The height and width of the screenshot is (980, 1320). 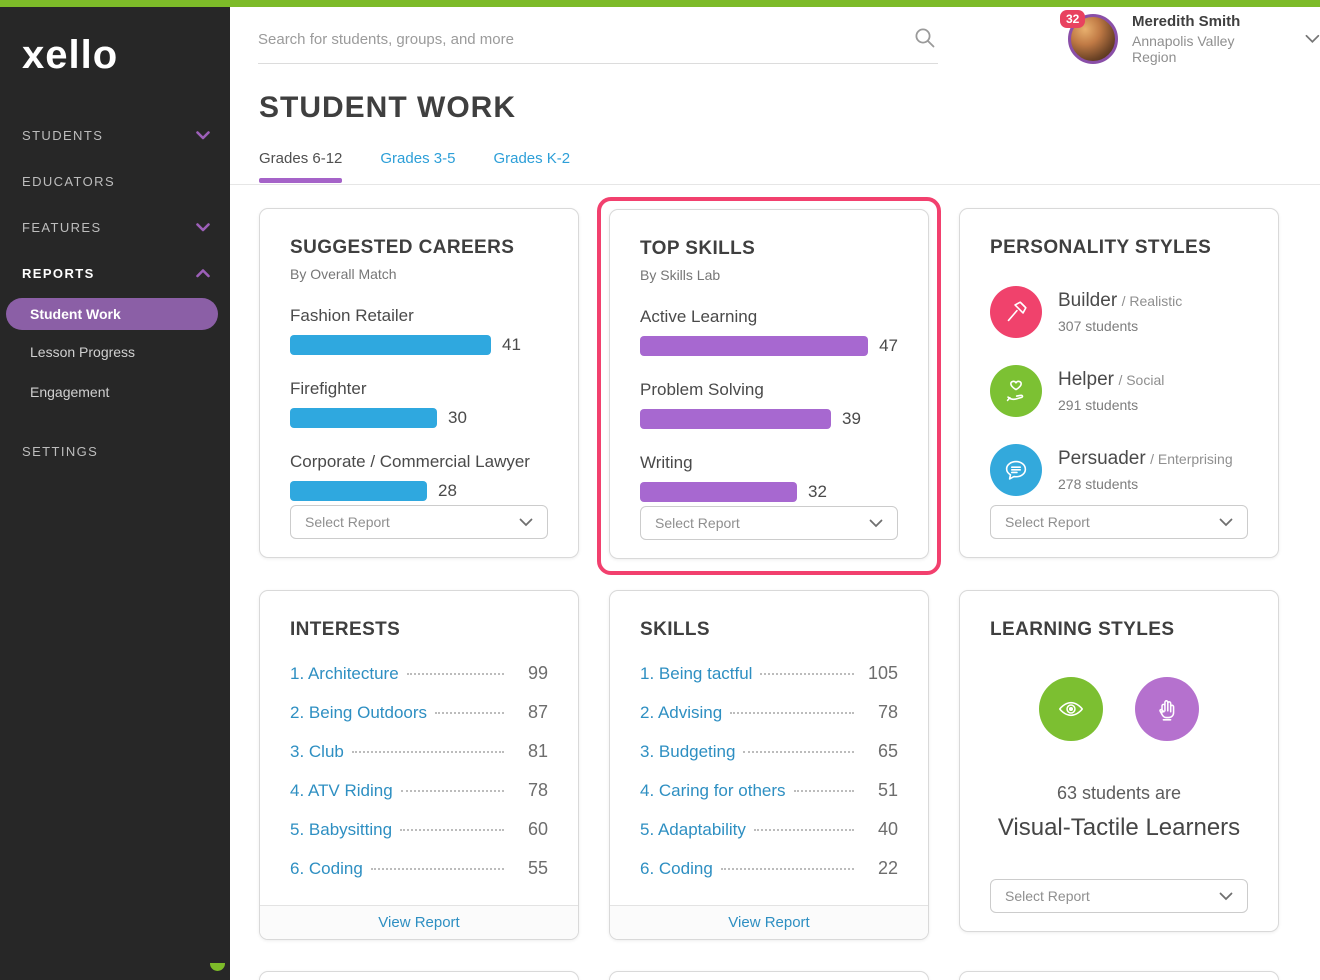 I want to click on sidebar-item-label: SETTINGS, so click(x=60, y=451).